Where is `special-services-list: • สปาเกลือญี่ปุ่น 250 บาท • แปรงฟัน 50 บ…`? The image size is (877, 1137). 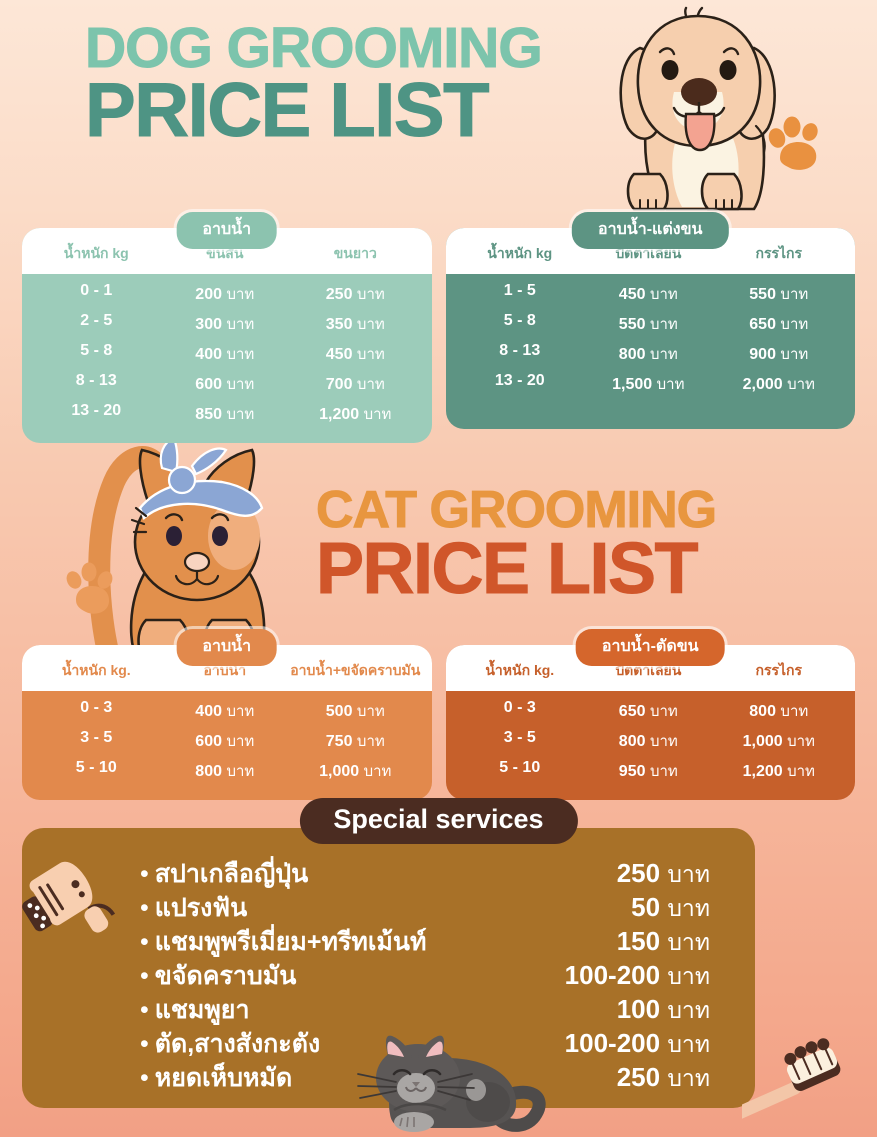 special-services-list: • สปาเกลือญี่ปุ่น 250 บาท • แปรงฟัน 50 บ… is located at coordinates (425, 977).